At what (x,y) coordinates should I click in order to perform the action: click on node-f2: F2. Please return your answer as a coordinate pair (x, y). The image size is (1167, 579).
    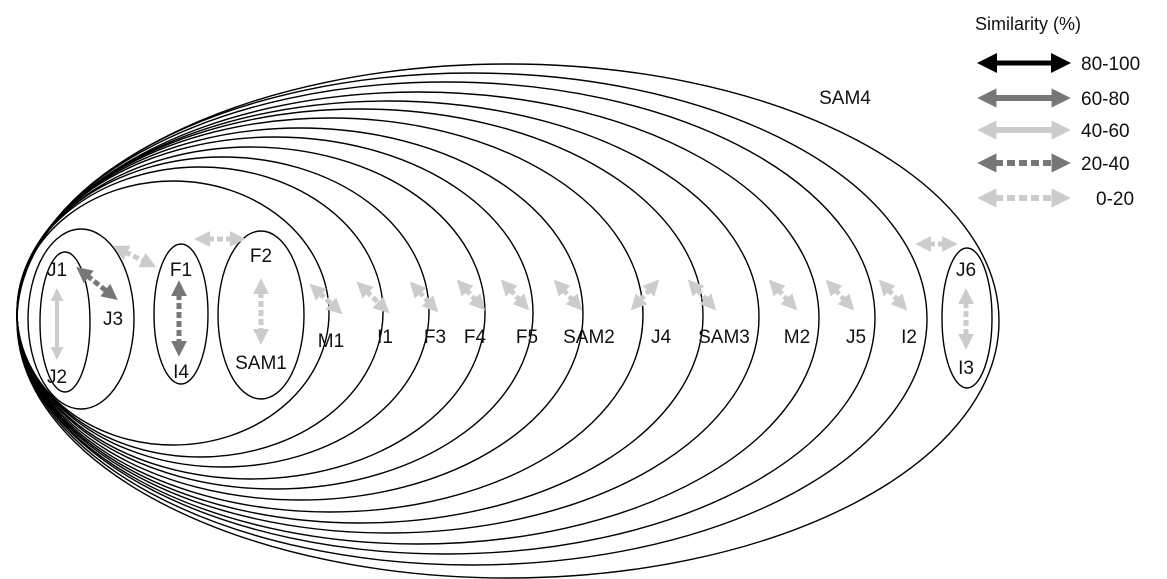
    Looking at the image, I should click on (261, 256).